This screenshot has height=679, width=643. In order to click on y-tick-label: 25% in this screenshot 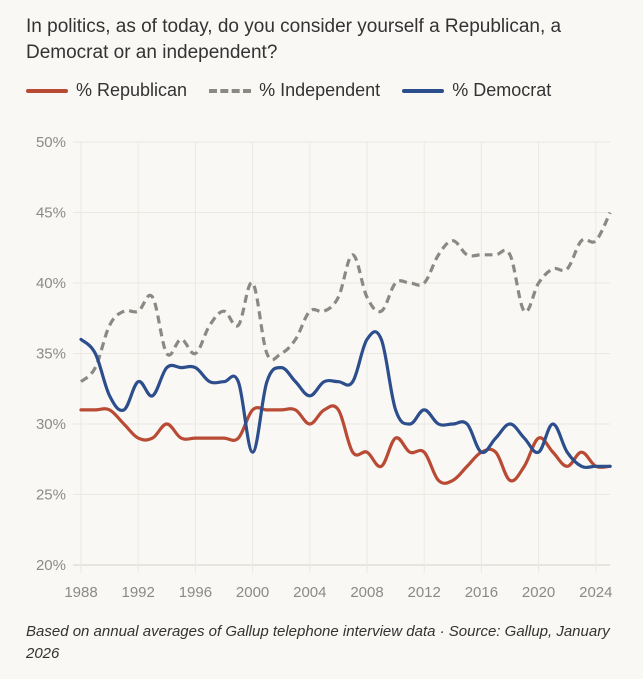, I will do `click(51, 495)`.